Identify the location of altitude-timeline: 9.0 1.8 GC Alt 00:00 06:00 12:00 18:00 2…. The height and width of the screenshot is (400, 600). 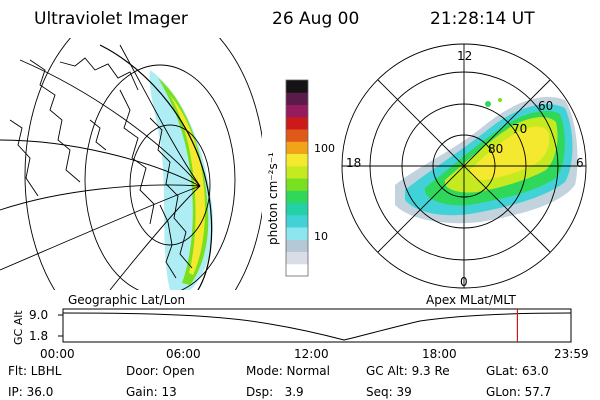
(300, 334).